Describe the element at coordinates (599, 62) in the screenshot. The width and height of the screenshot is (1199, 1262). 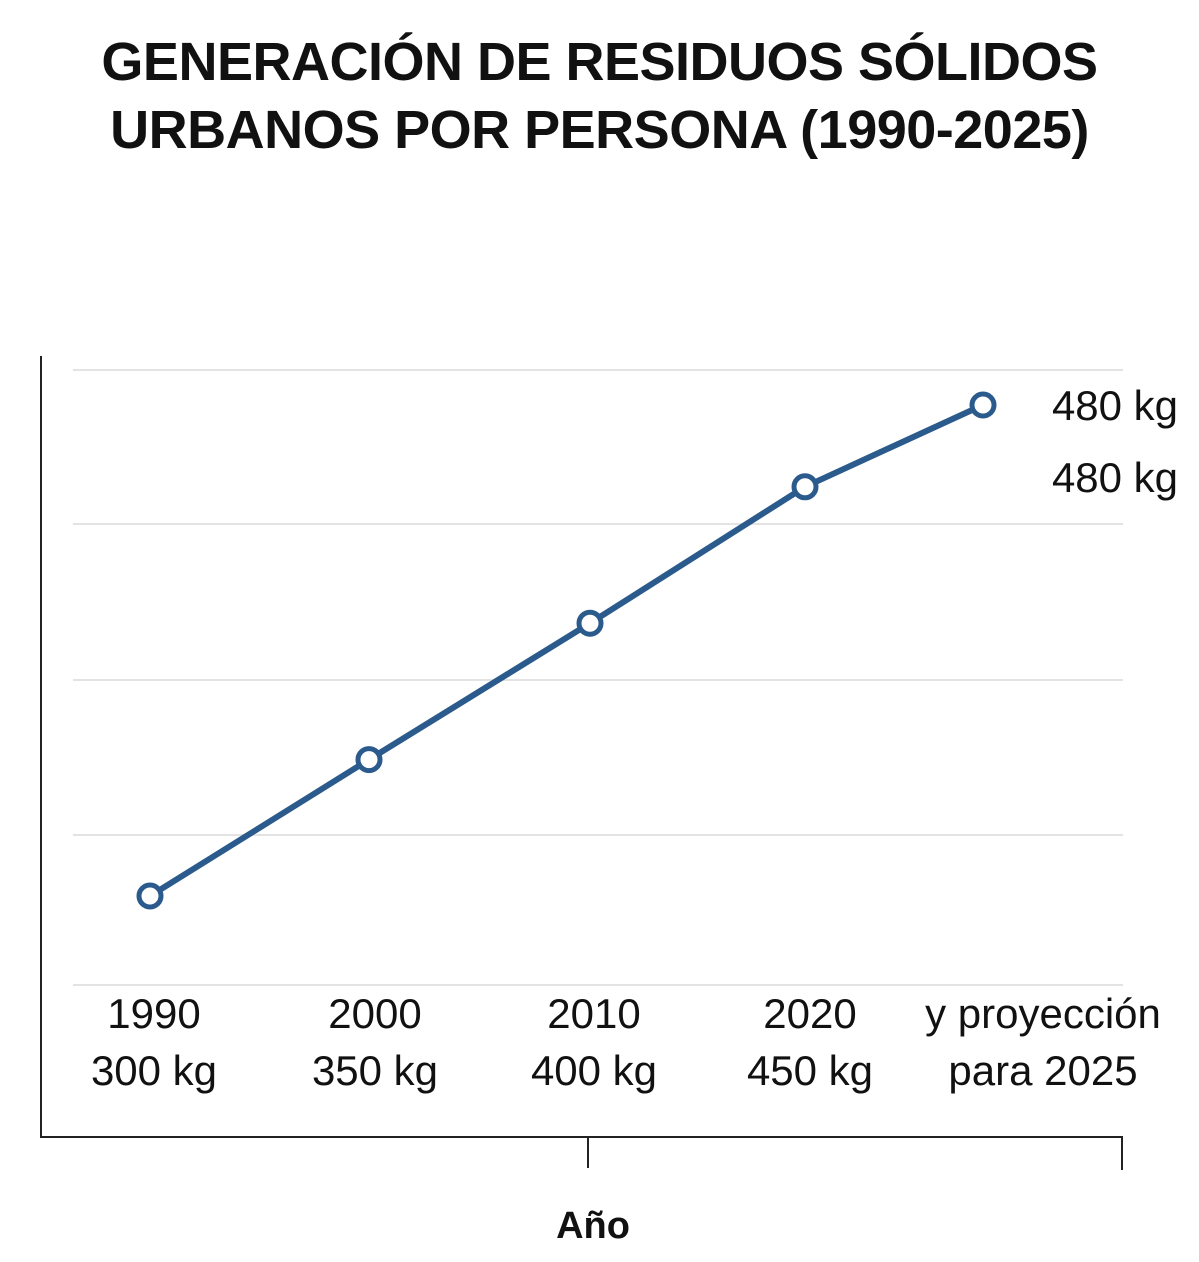
I see `chart-title-line-1: GENERACIÓN DE RESIDUOS SÓLIDOS` at that location.